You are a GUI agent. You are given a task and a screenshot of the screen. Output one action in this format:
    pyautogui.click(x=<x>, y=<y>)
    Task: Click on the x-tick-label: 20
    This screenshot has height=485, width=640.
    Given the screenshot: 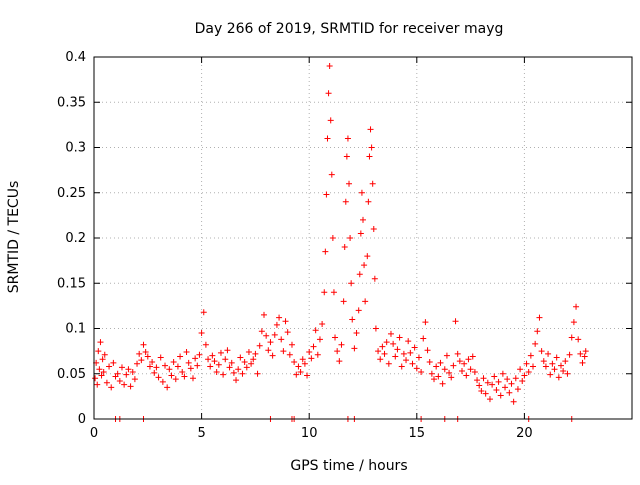 What is the action you would take?
    pyautogui.click(x=524, y=433)
    